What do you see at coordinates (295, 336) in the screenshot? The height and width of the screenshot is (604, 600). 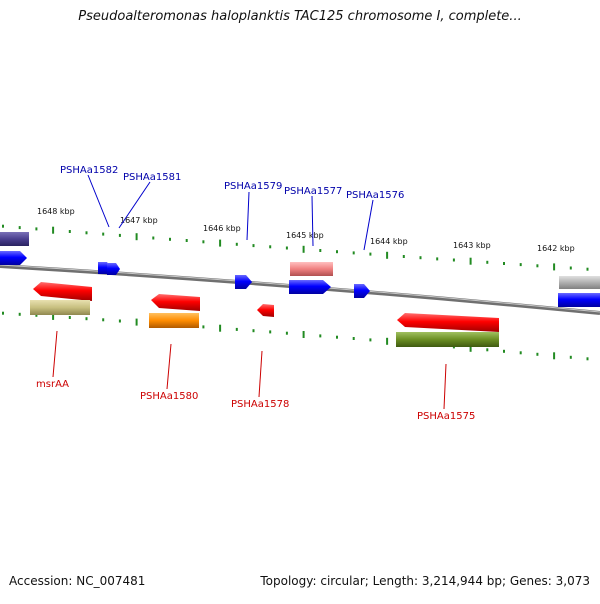 I see `scale-ticks-lower` at bounding box center [295, 336].